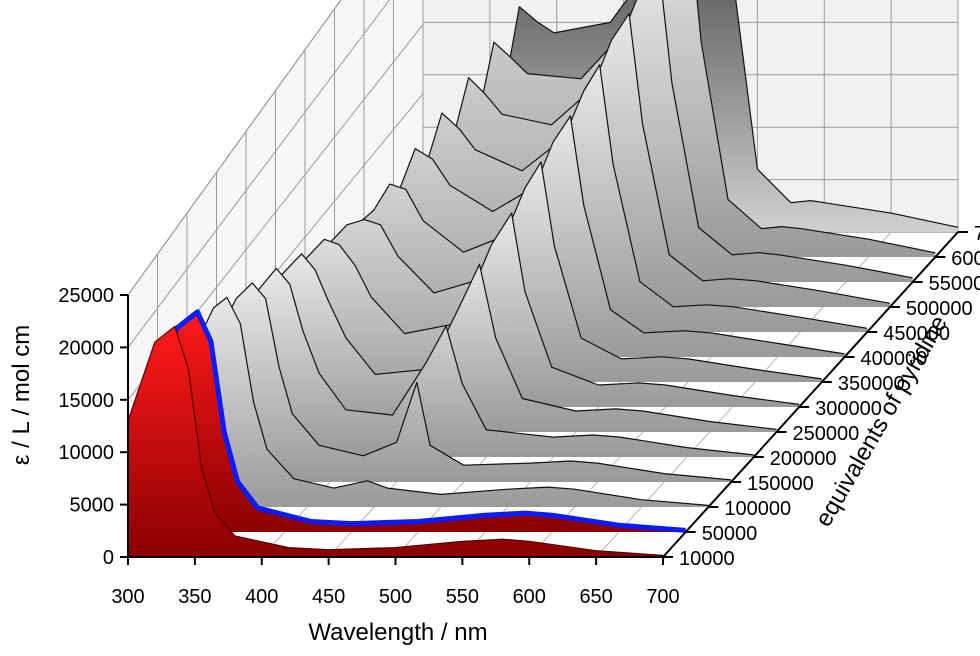 This screenshot has height=656, width=980. What do you see at coordinates (529, 597) in the screenshot?
I see `x-tick-label: 600` at bounding box center [529, 597].